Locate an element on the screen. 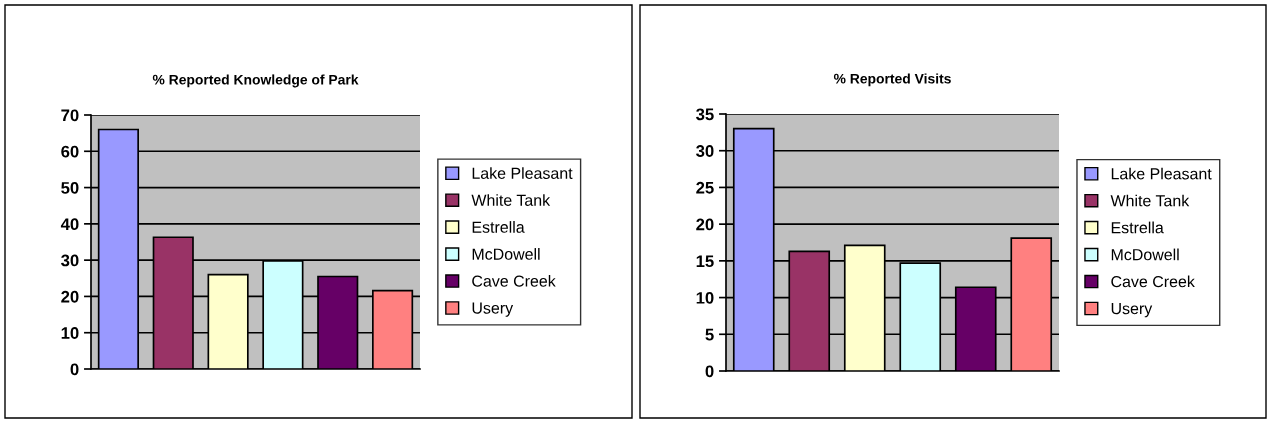 This screenshot has height=423, width=1271. y-tick-label: 70 is located at coordinates (70, 115).